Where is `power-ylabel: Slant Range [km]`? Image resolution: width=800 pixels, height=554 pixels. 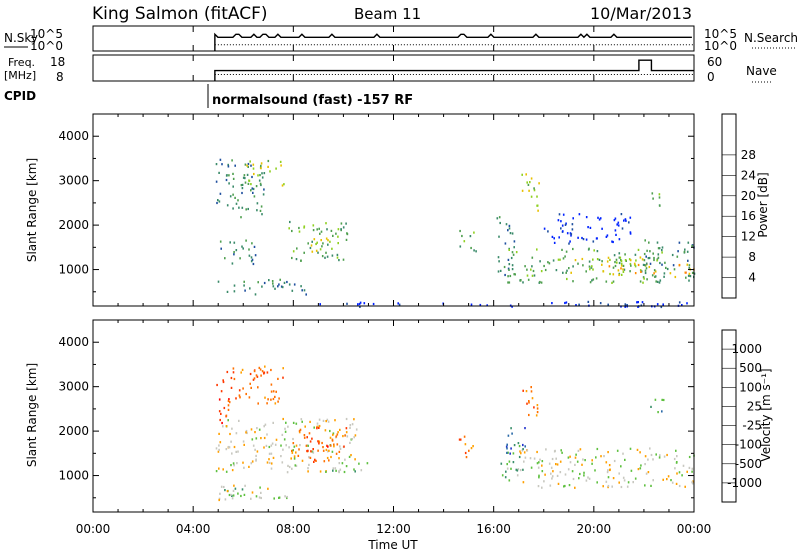
power-ylabel: Slant Range [km] is located at coordinates (32, 210).